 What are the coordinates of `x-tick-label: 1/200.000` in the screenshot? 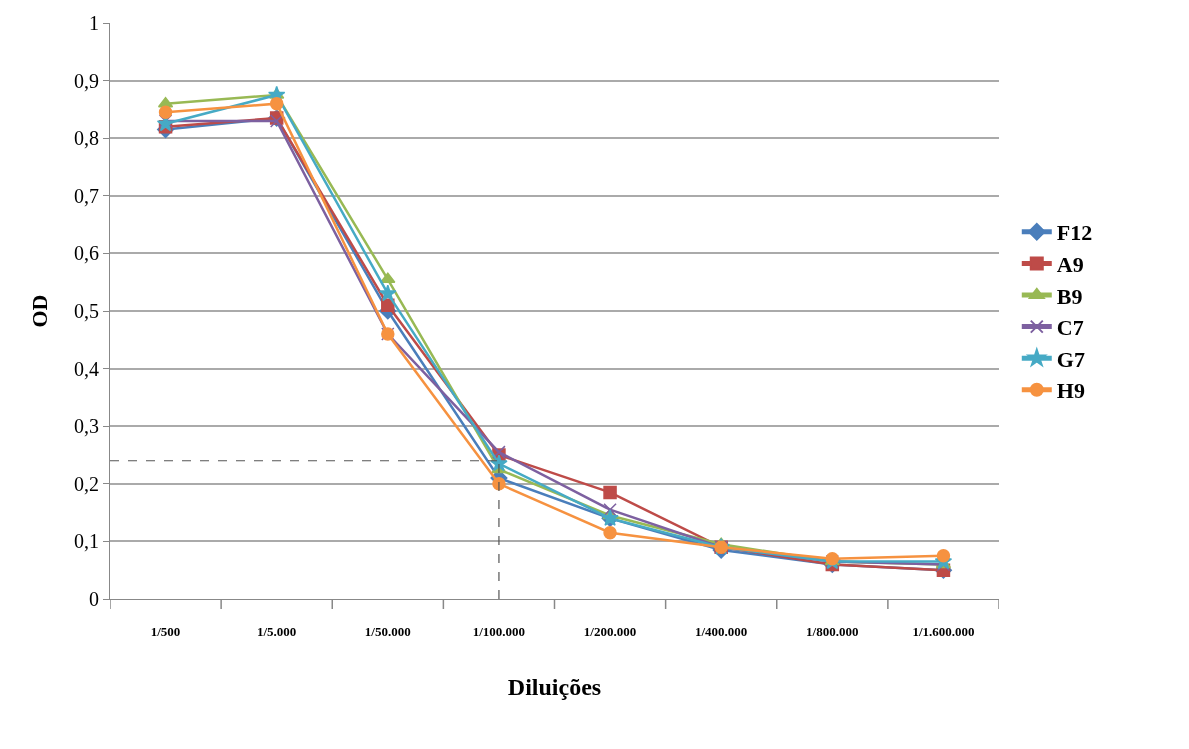 It's located at (610, 631).